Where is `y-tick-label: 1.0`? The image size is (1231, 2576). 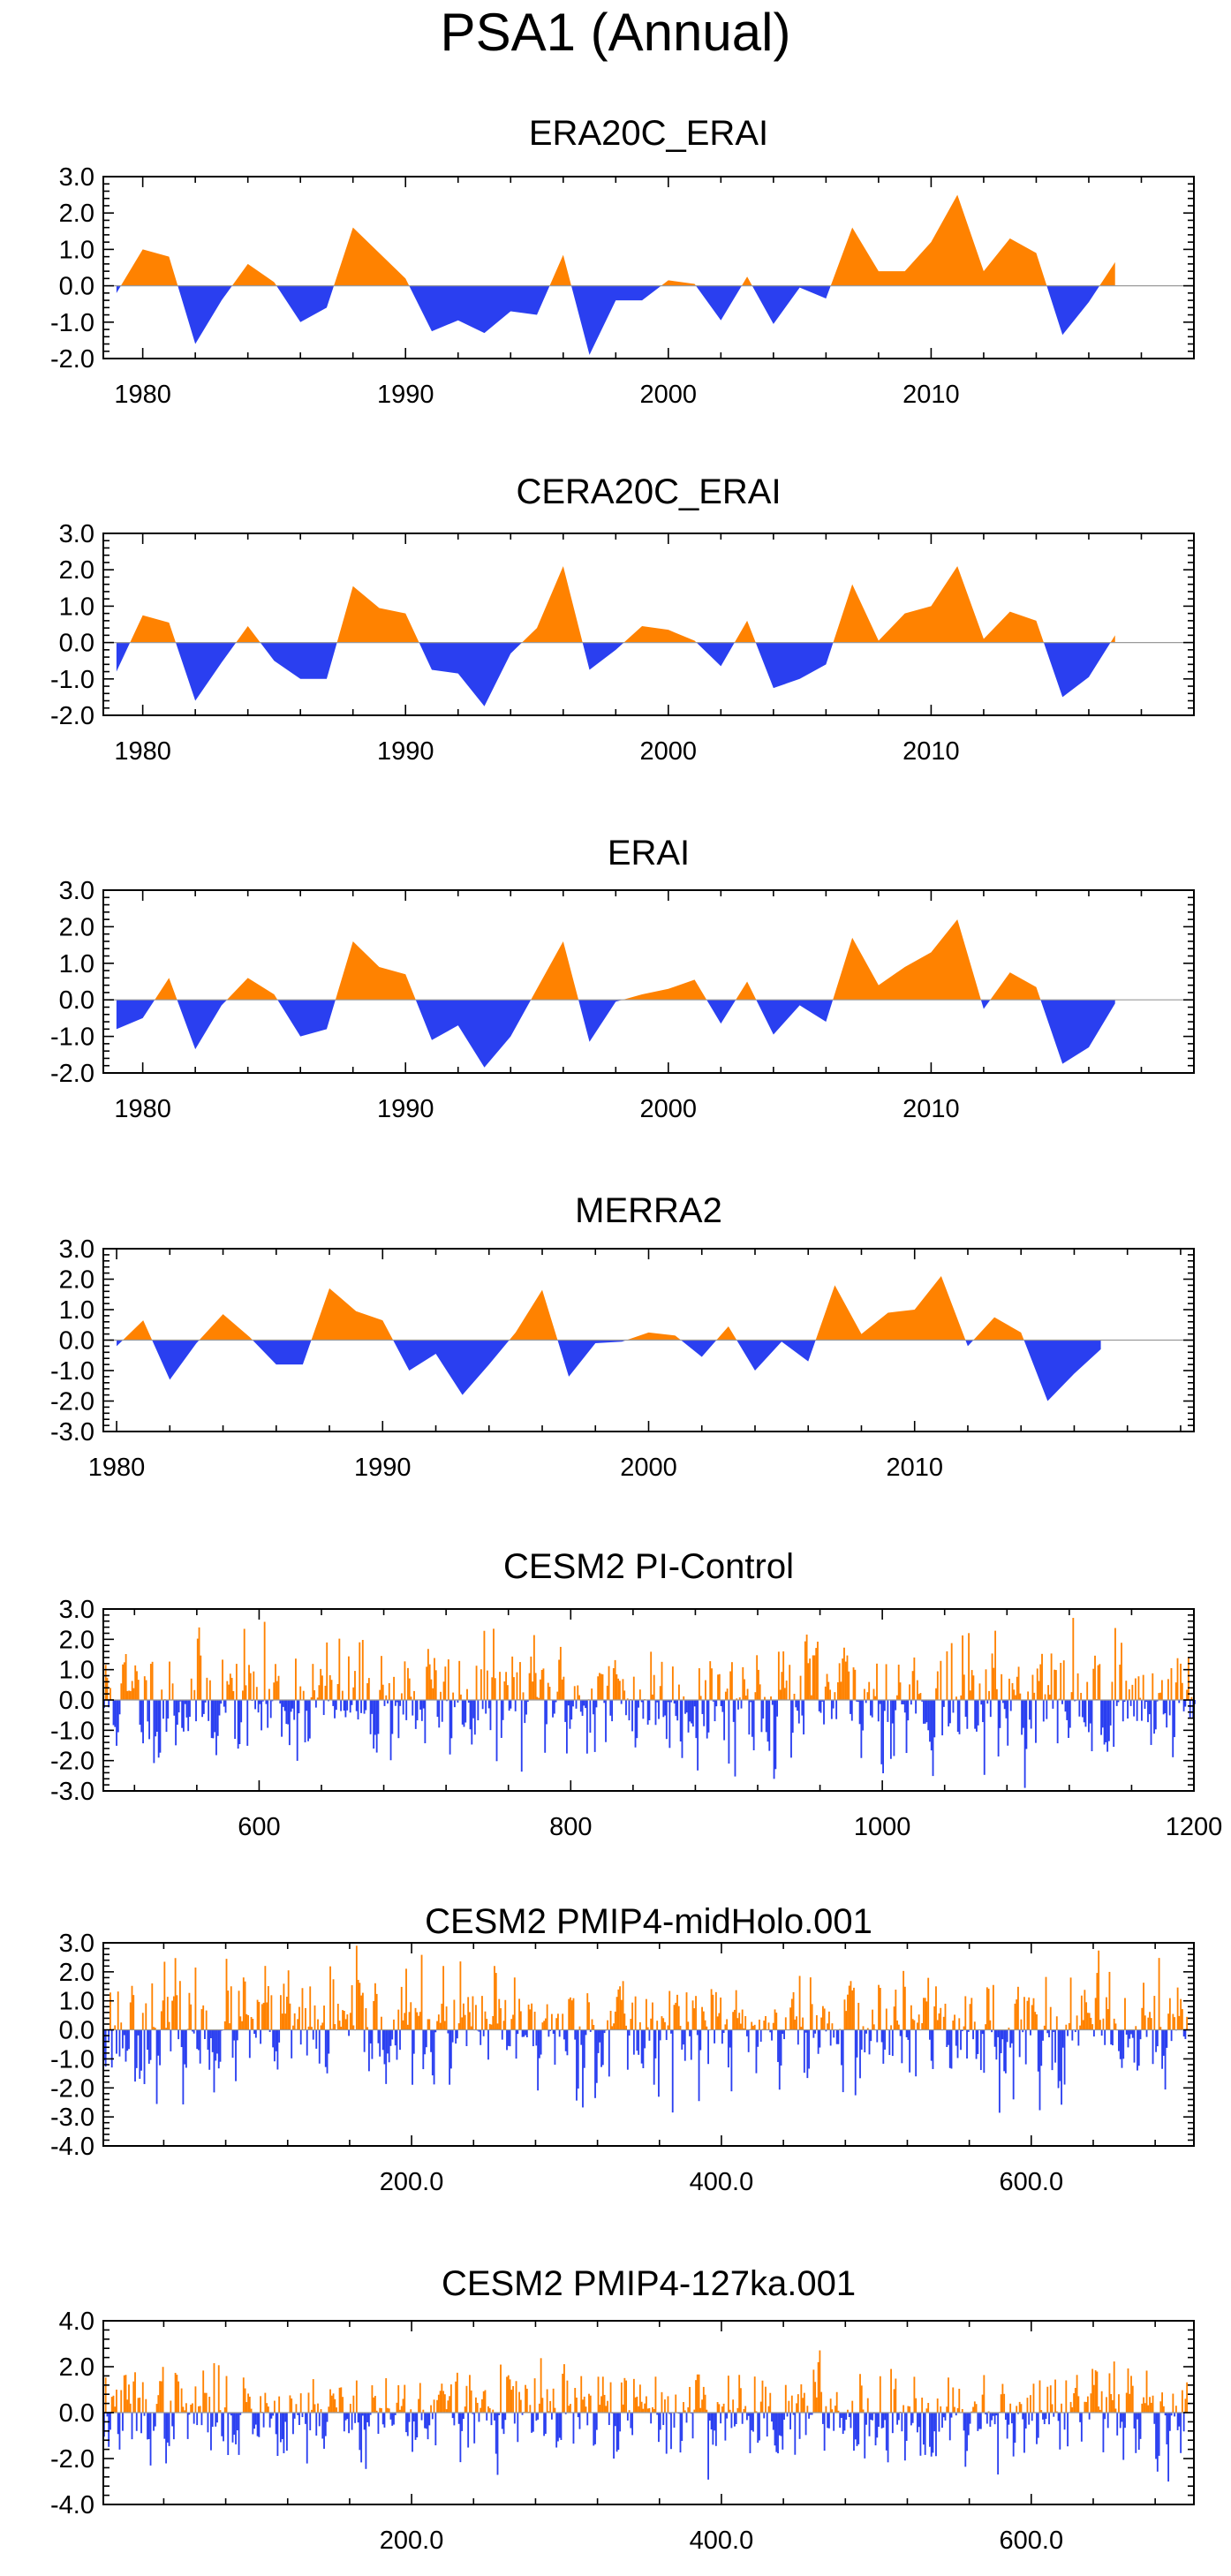
y-tick-label: 1.0 is located at coordinates (76, 2002).